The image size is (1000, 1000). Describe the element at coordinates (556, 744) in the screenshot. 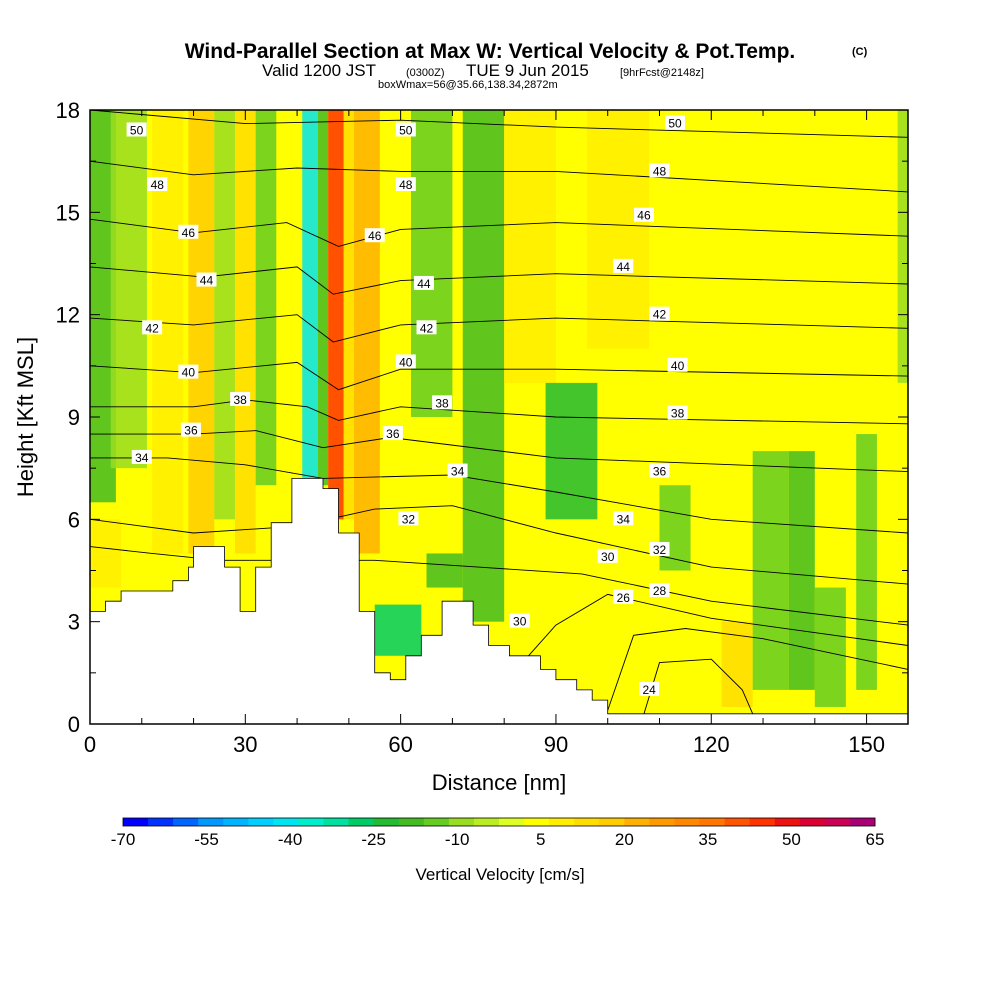

I see `x-tick-label: 90` at that location.